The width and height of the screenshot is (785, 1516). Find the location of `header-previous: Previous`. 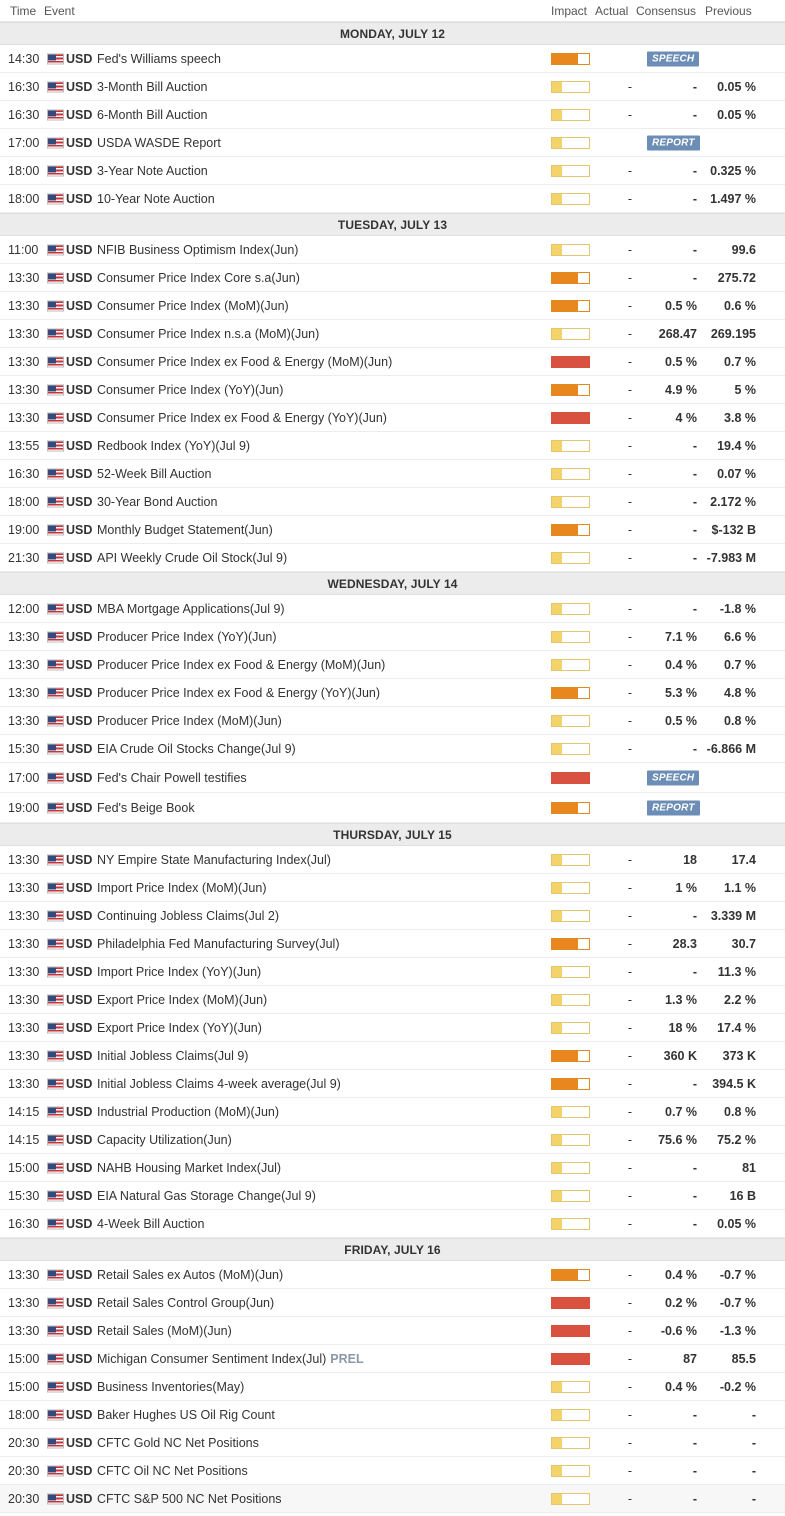

header-previous: Previous is located at coordinates (728, 10).